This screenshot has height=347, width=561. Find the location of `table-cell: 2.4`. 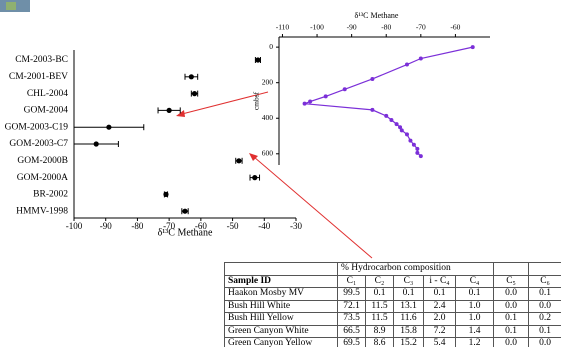

table-cell: 2.4 is located at coordinates (439, 306).